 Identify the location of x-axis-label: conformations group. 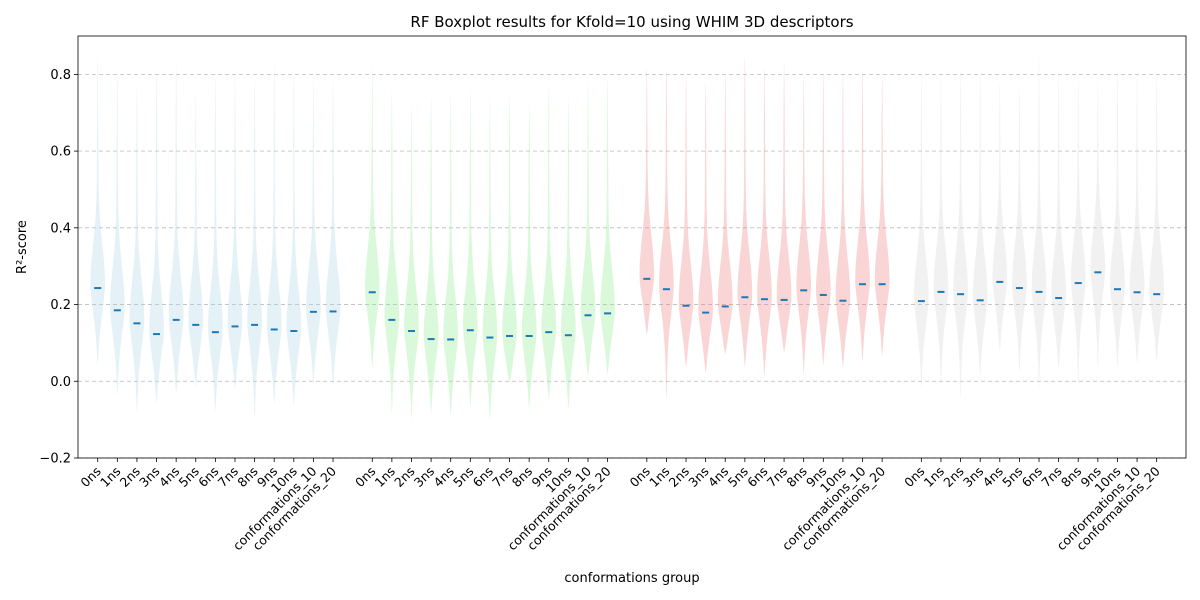
(631, 578).